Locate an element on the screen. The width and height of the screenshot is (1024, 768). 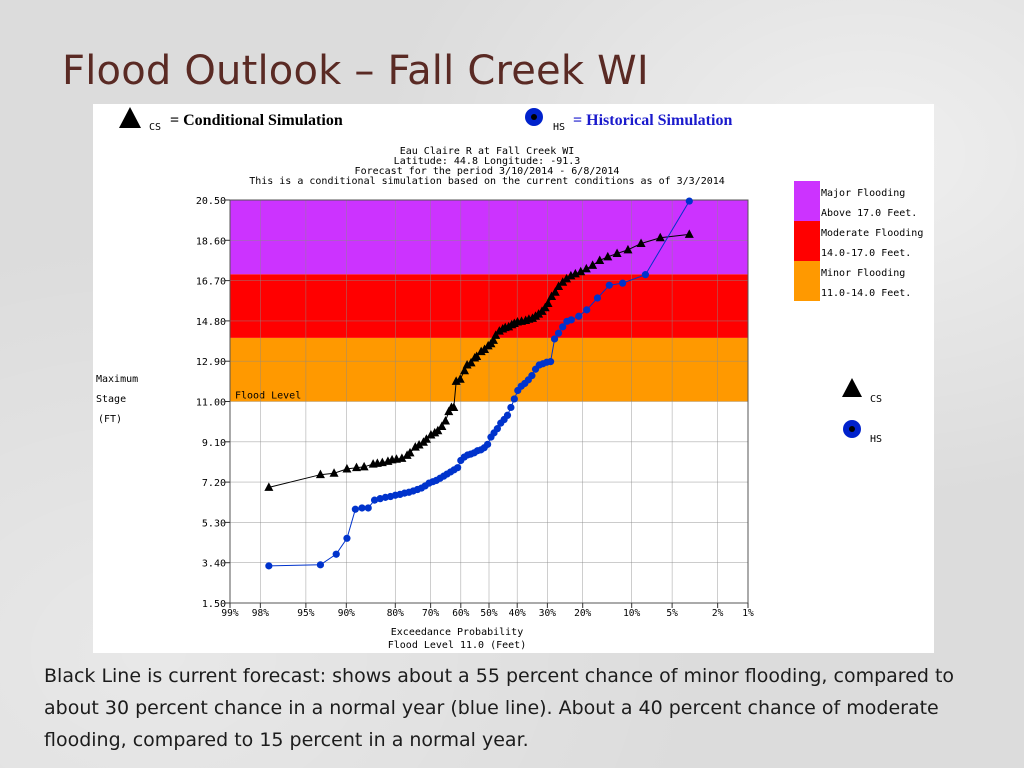
y-tick-label-6: 12.90 is located at coordinates (211, 362).